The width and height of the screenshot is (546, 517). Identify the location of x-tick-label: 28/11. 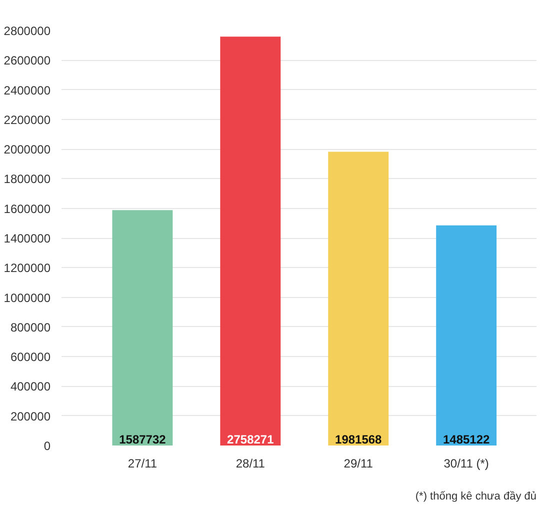
(251, 463).